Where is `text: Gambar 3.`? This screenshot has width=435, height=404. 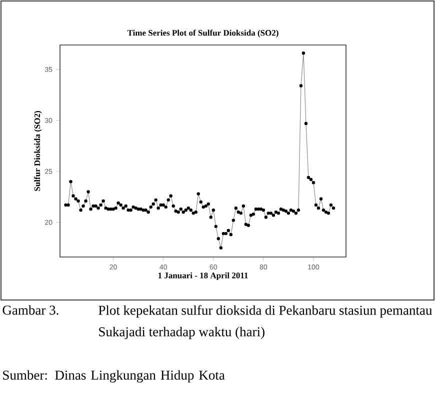 text: Gambar 3. is located at coordinates (30, 310).